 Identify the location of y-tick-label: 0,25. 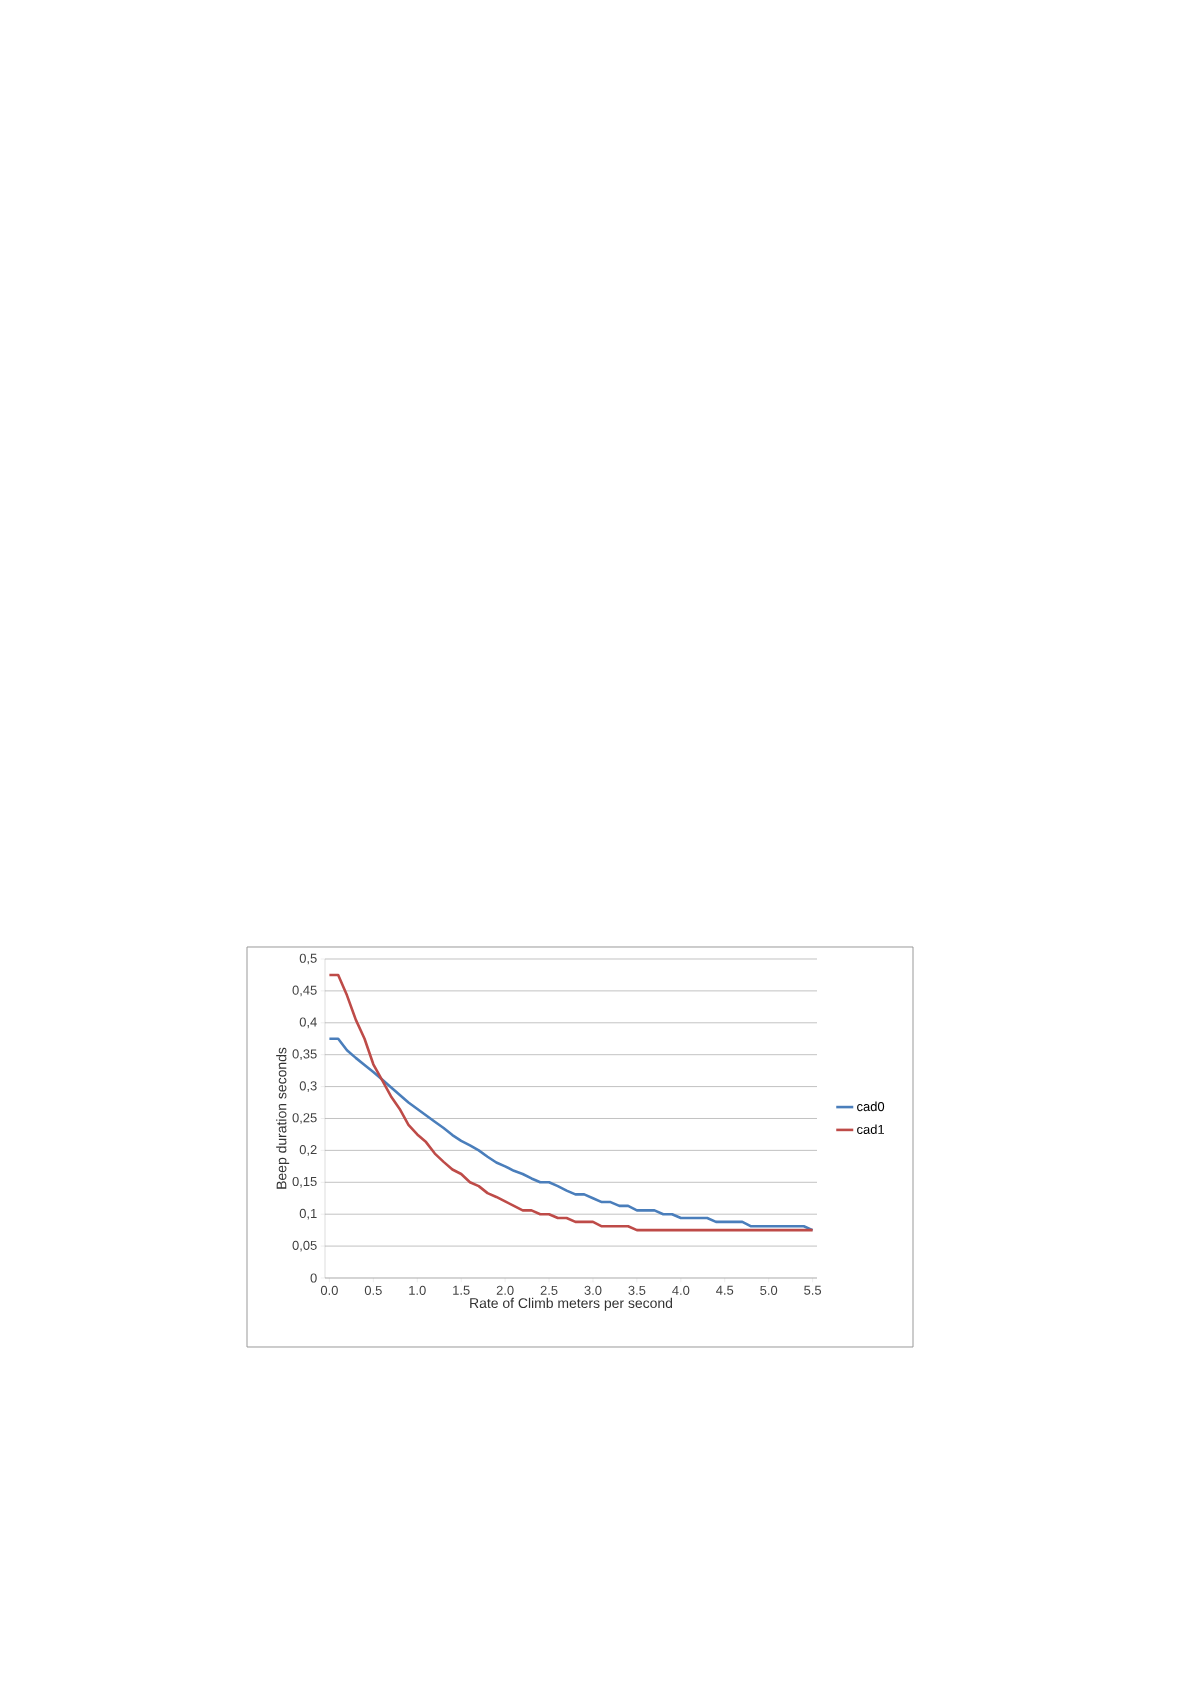
(304, 1118).